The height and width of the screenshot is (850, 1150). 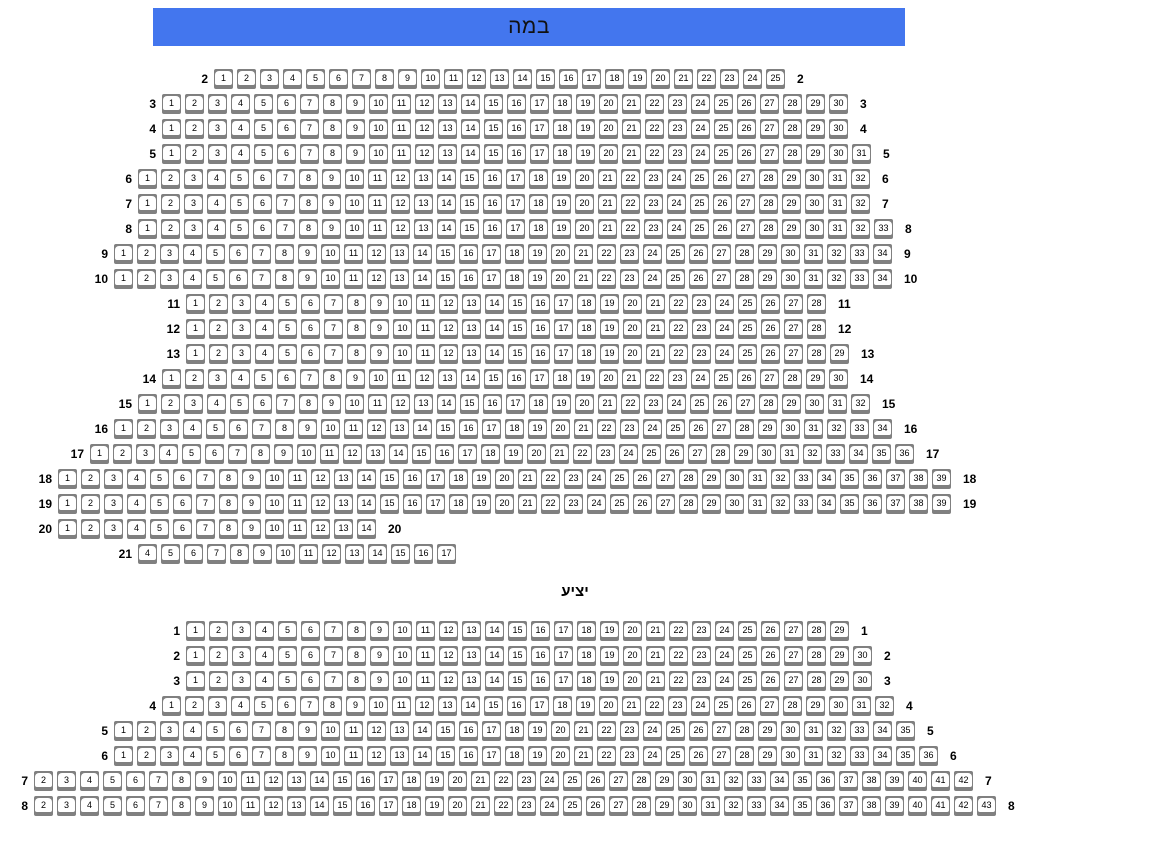 I want to click on seat: 31, so click(x=813, y=756).